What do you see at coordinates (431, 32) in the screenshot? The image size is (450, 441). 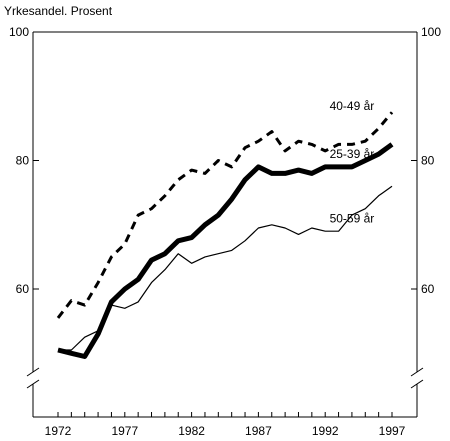 I see `y-tick-label-right-100: 100` at bounding box center [431, 32].